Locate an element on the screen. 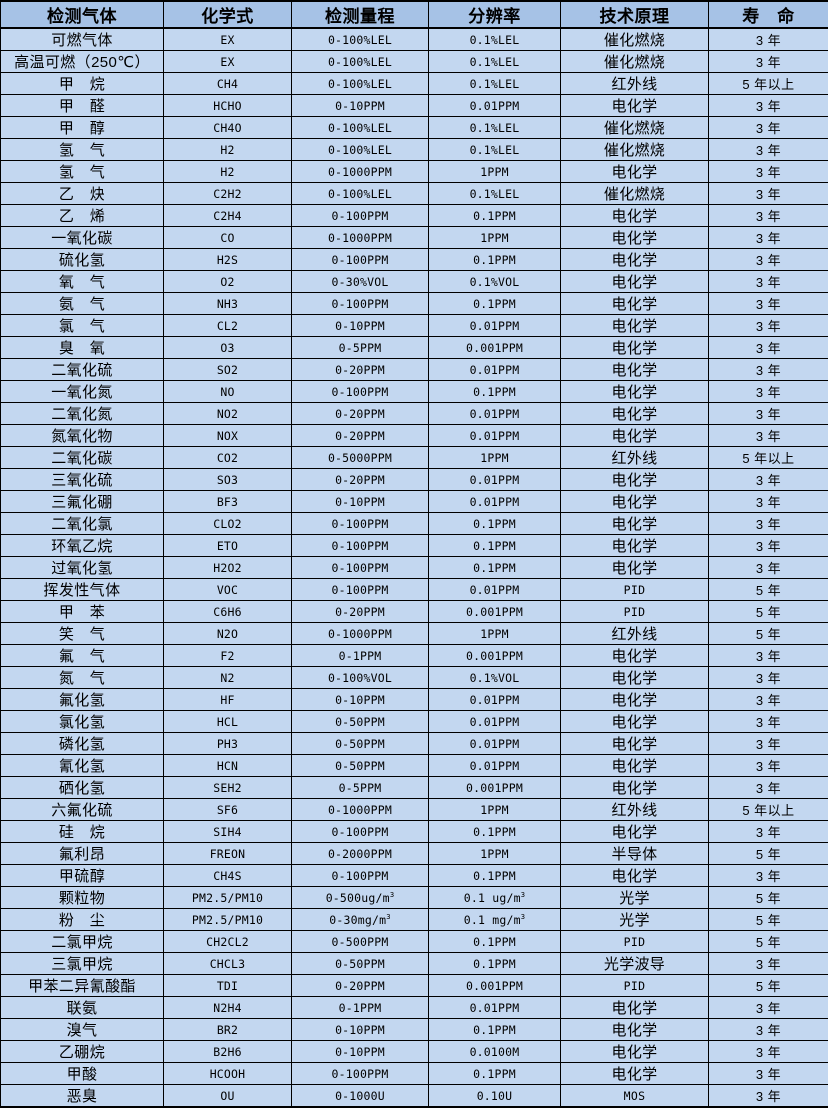 Image resolution: width=828 pixels, height=1108 pixels. column-header-lifespan: 寿 命 is located at coordinates (768, 14).